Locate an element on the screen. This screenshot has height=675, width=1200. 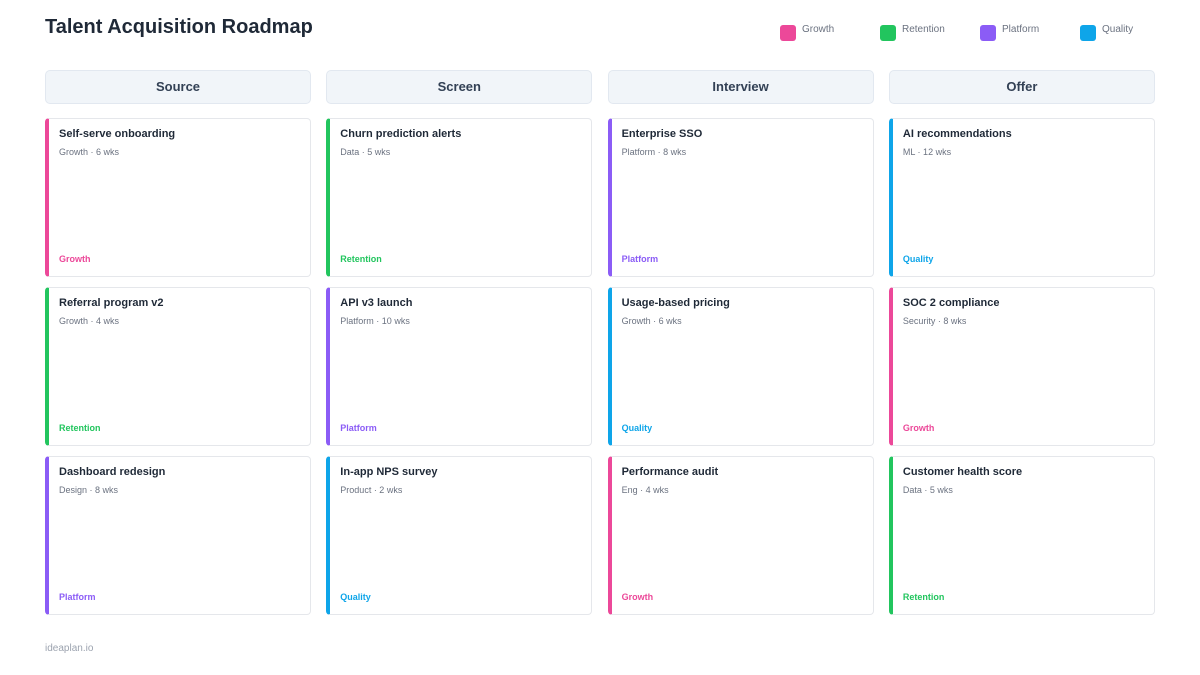
card-title: Performance audit is located at coordinates (670, 472).